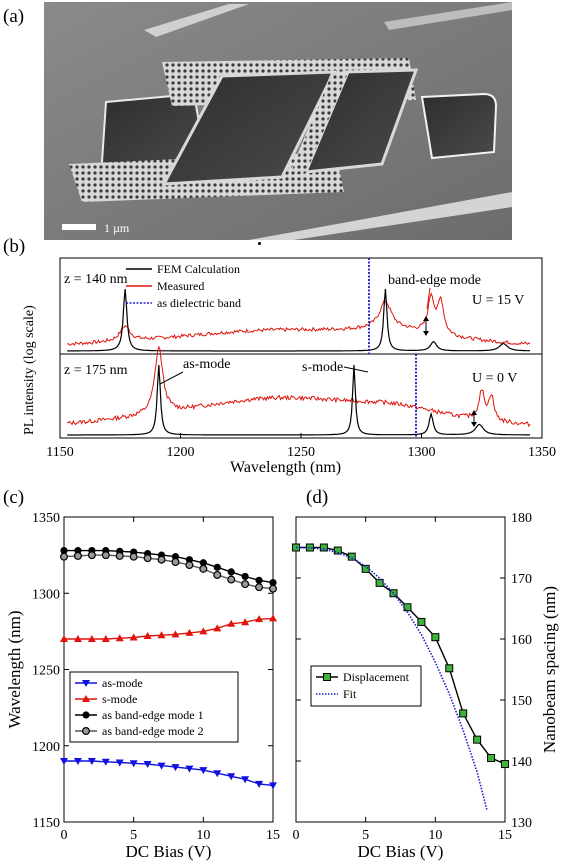 This screenshot has width=561, height=867. What do you see at coordinates (521, 579) in the screenshot?
I see `ytick-label: 170` at bounding box center [521, 579].